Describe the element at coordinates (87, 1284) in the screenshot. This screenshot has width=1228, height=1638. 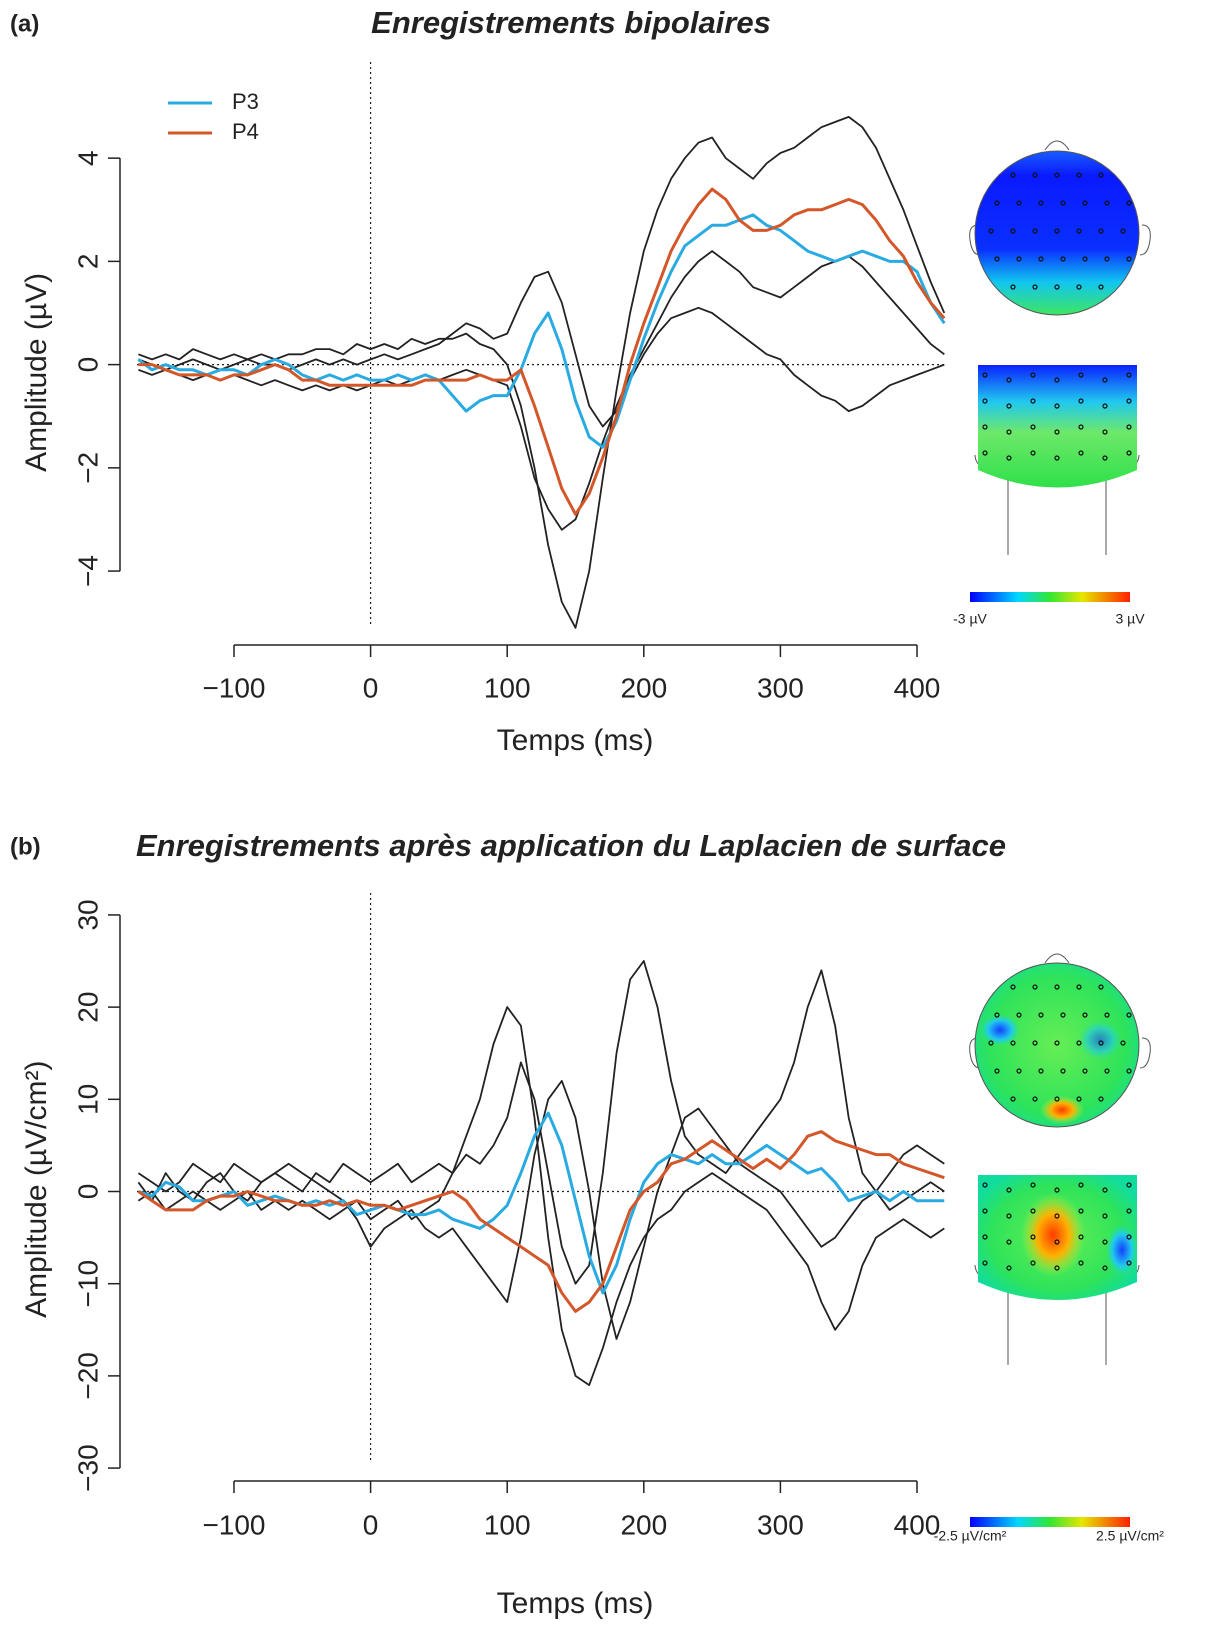
I see `y-tick-label: −10` at that location.